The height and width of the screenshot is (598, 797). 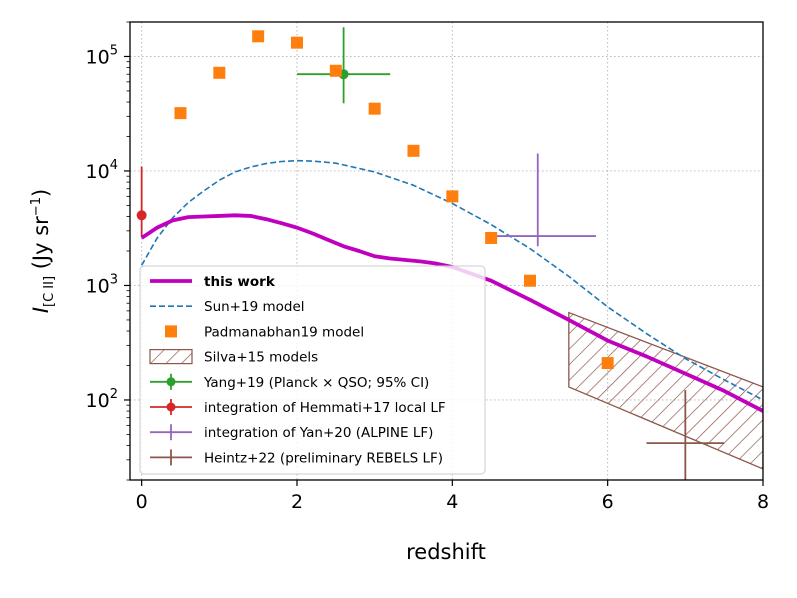 I want to click on legend-entry-label: Silva+15 models, so click(x=261, y=358).